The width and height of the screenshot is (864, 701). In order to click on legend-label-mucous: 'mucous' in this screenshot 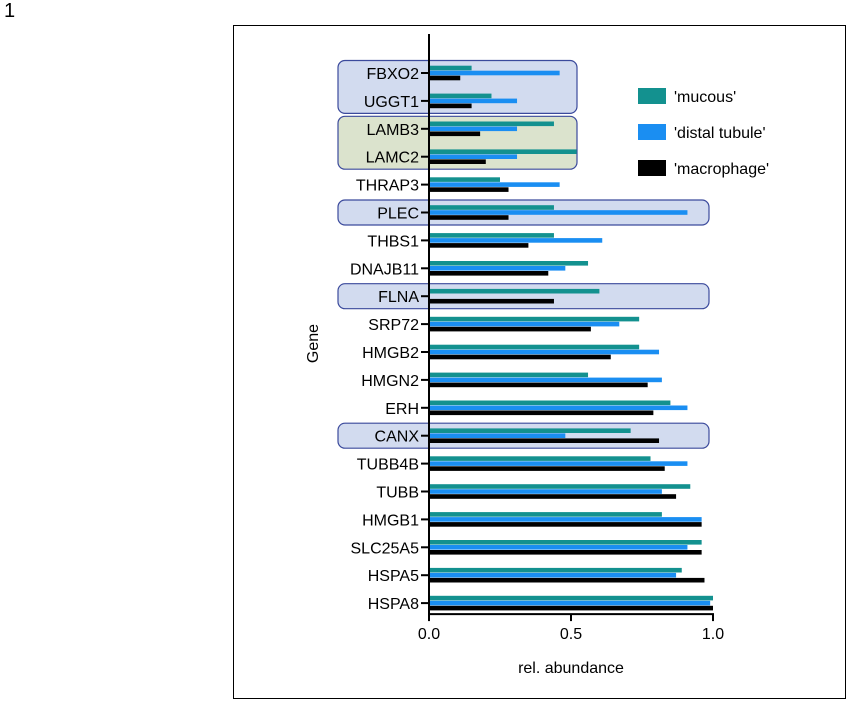, I will do `click(705, 97)`.